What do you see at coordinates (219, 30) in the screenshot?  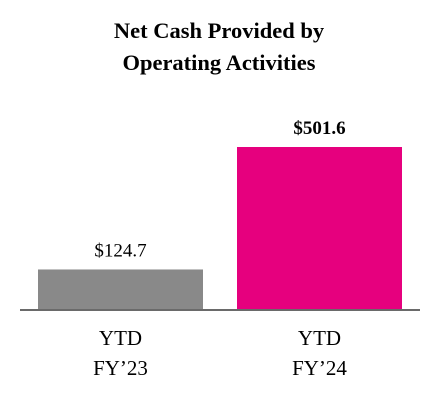 I see `chart-title-line-1: Net Cash Provided by` at bounding box center [219, 30].